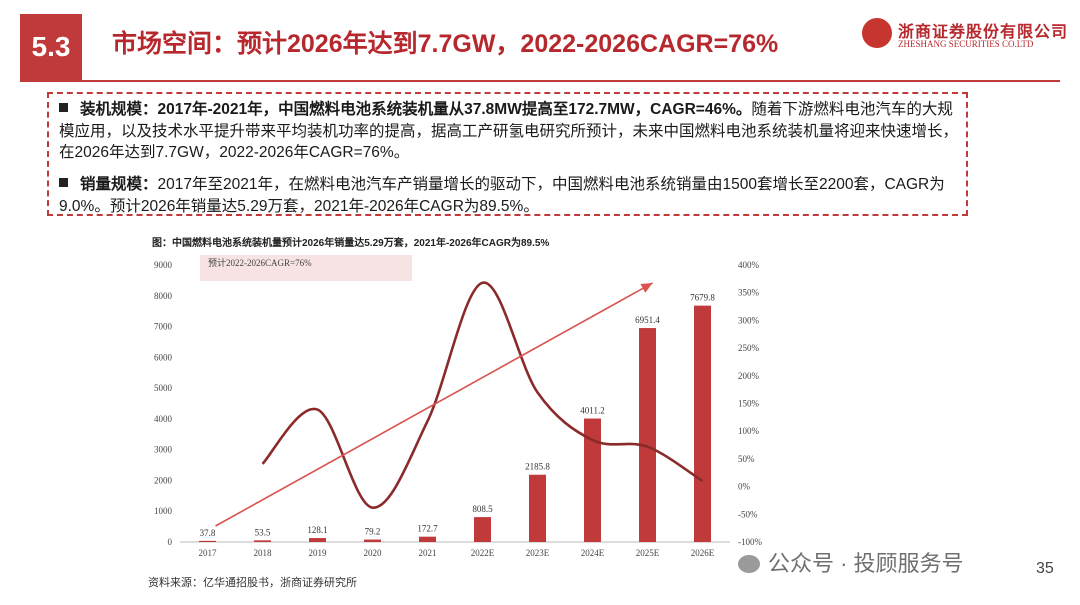 Image resolution: width=1080 pixels, height=605 pixels. What do you see at coordinates (170, 542) in the screenshot?
I see `y-left-tick-label: 0` at bounding box center [170, 542].